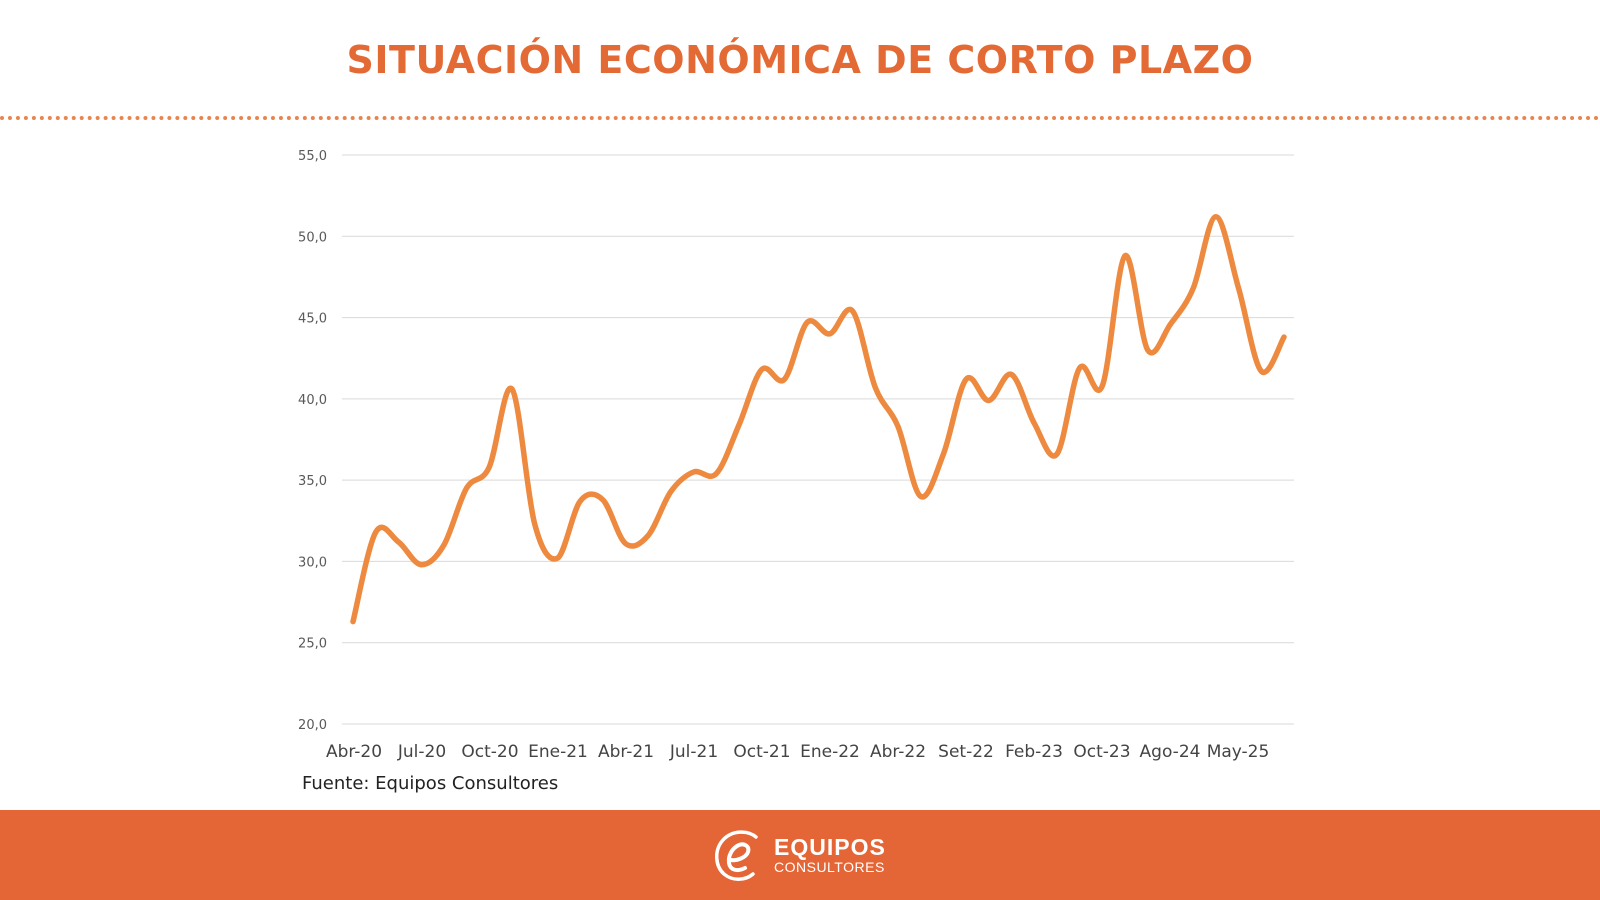  Describe the element at coordinates (966, 752) in the screenshot. I see `x-tick-label: Set-22` at that location.